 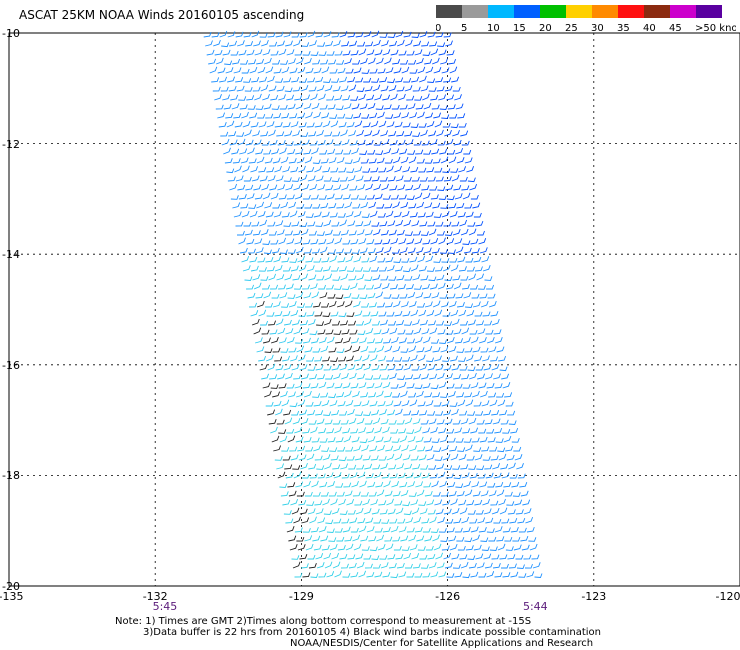 What do you see at coordinates (11, 144) in the screenshot?
I see `lat-tick-label: -12` at bounding box center [11, 144].